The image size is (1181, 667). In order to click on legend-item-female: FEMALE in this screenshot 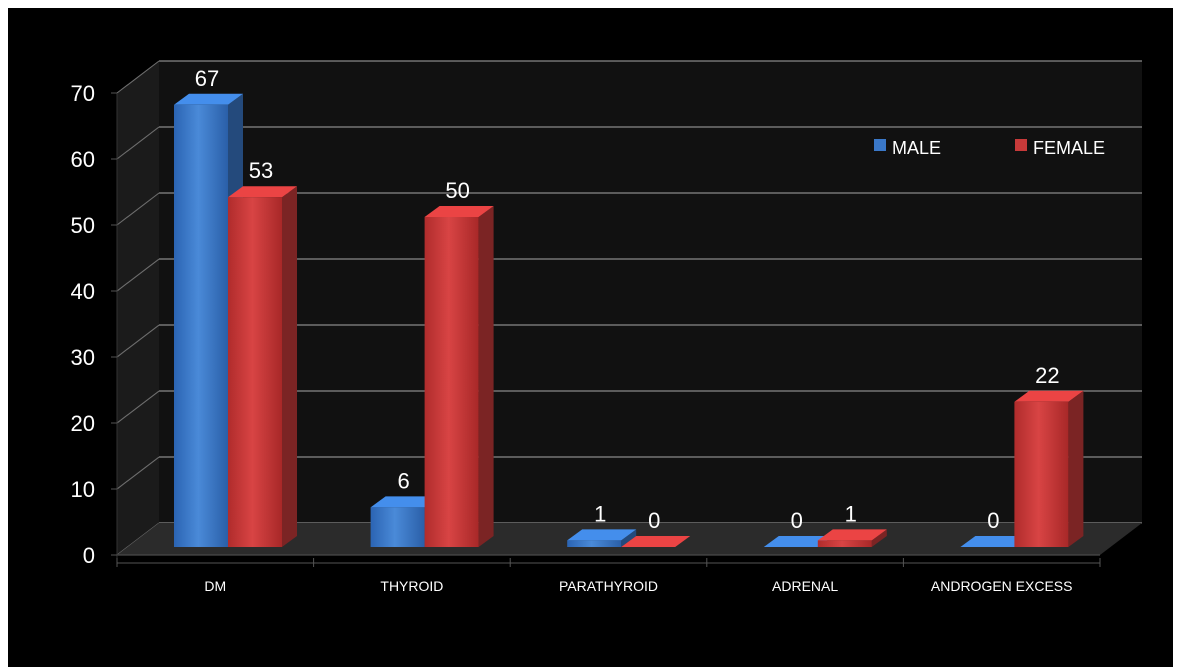, I will do `click(1060, 148)`.